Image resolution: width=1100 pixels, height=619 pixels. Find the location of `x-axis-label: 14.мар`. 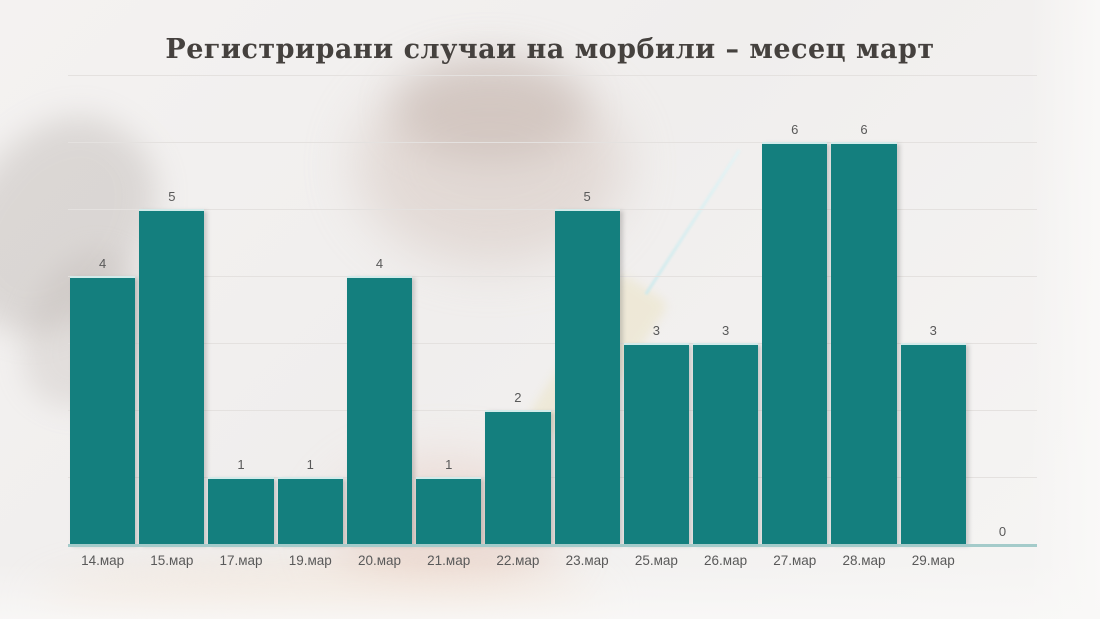

x-axis-label: 14.мар is located at coordinates (103, 560).